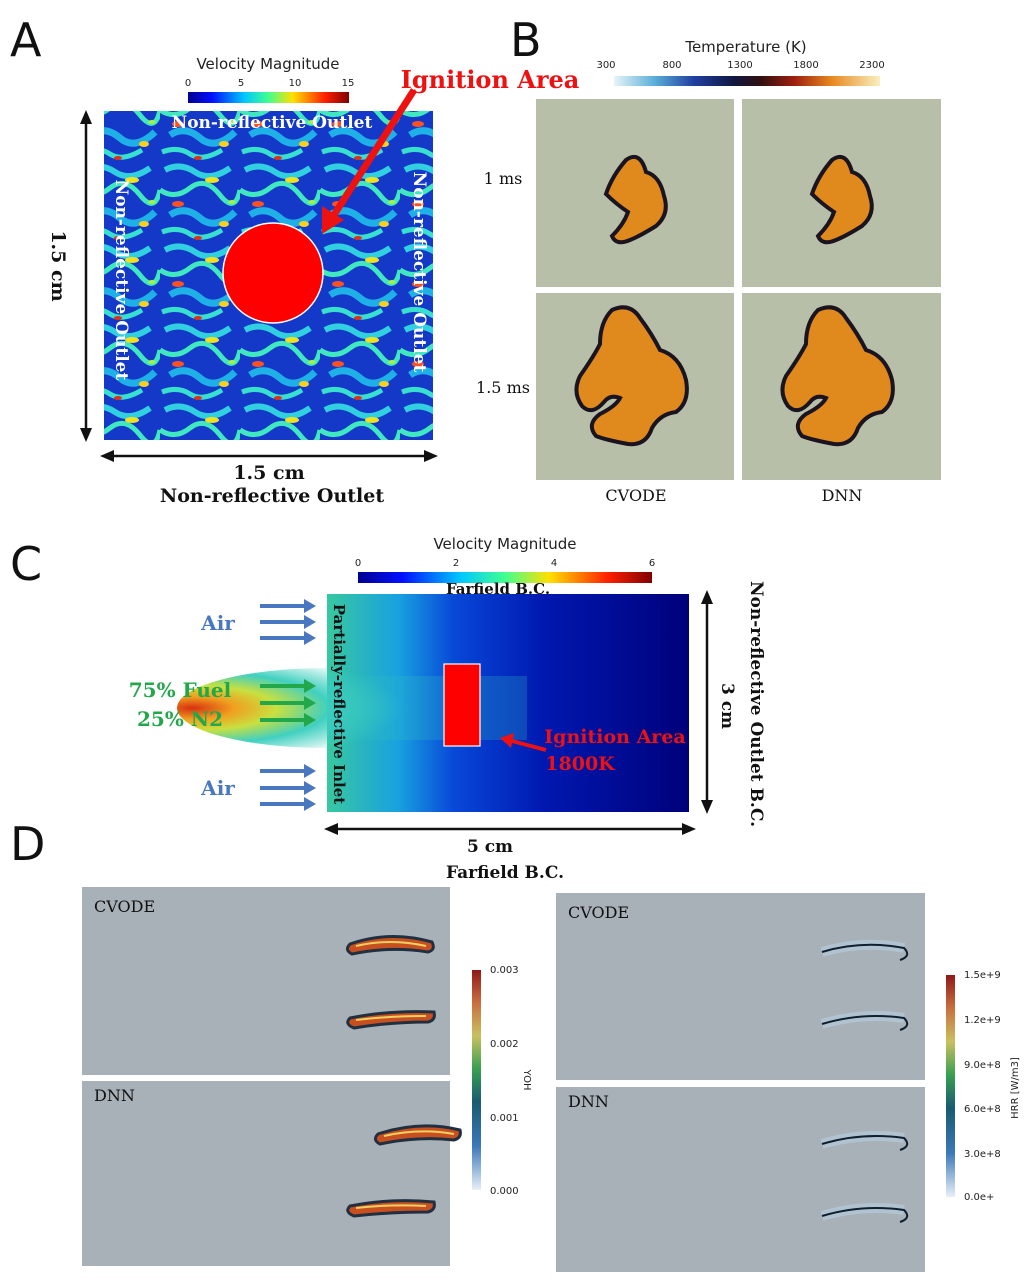 The width and height of the screenshot is (1030, 1280). What do you see at coordinates (504, 1118) in the screenshot?
I see `colorbar-yoh-tick: 0.001` at bounding box center [504, 1118].